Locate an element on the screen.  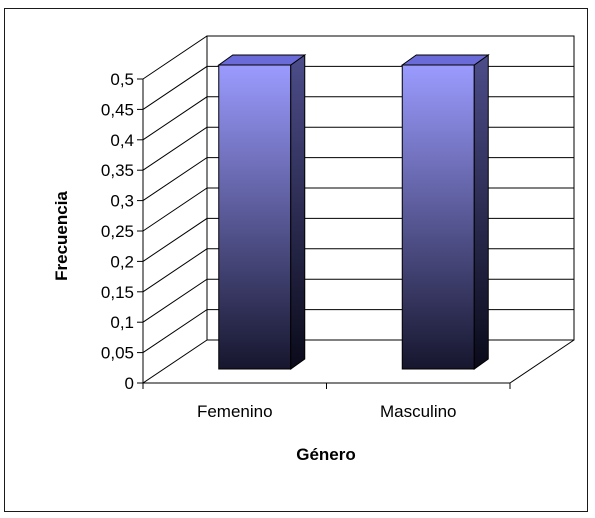
x-tick-label: Femenino is located at coordinates (235, 411).